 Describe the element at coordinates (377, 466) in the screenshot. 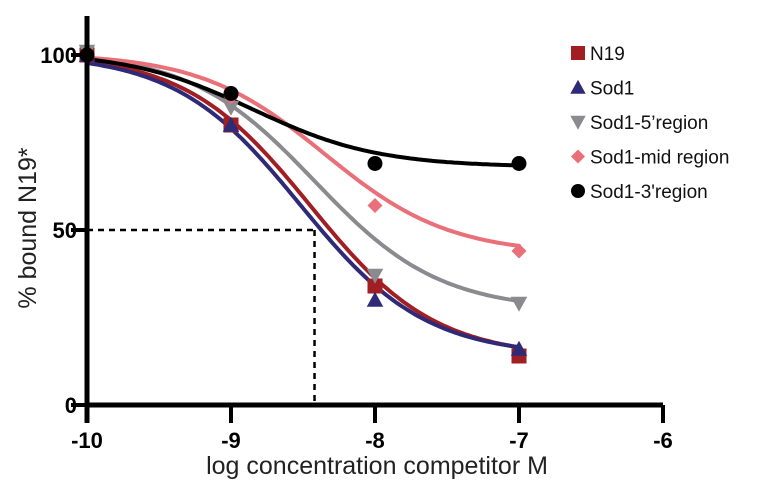

I see `x-axis-label: log concentration competitor M` at that location.